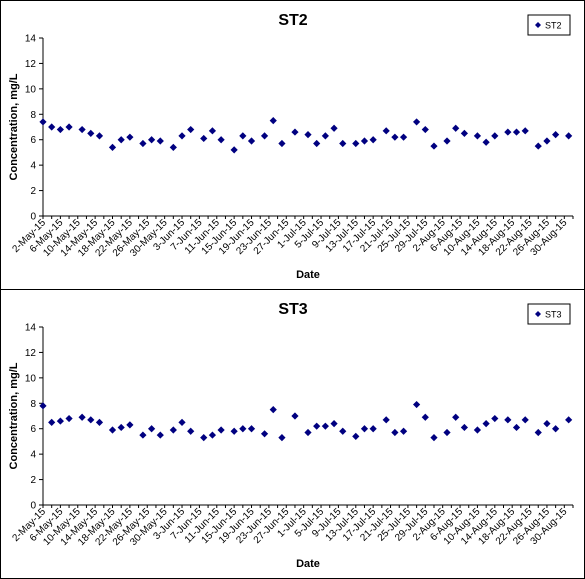 The image size is (585, 579). I want to click on legend-label: ST2, so click(553, 26).